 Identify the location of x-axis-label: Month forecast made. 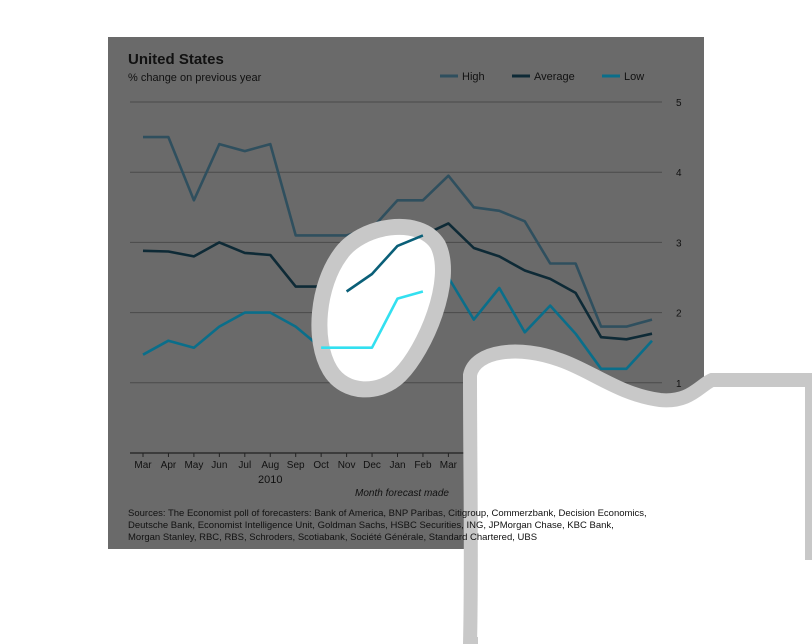
(402, 493).